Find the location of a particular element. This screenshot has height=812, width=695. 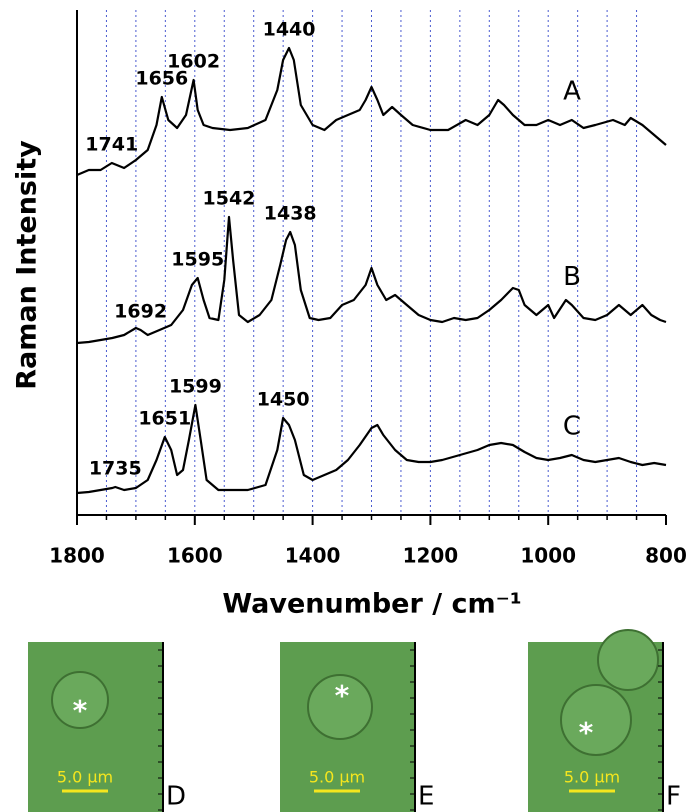

x-tick-label: 1400 is located at coordinates (313, 556).